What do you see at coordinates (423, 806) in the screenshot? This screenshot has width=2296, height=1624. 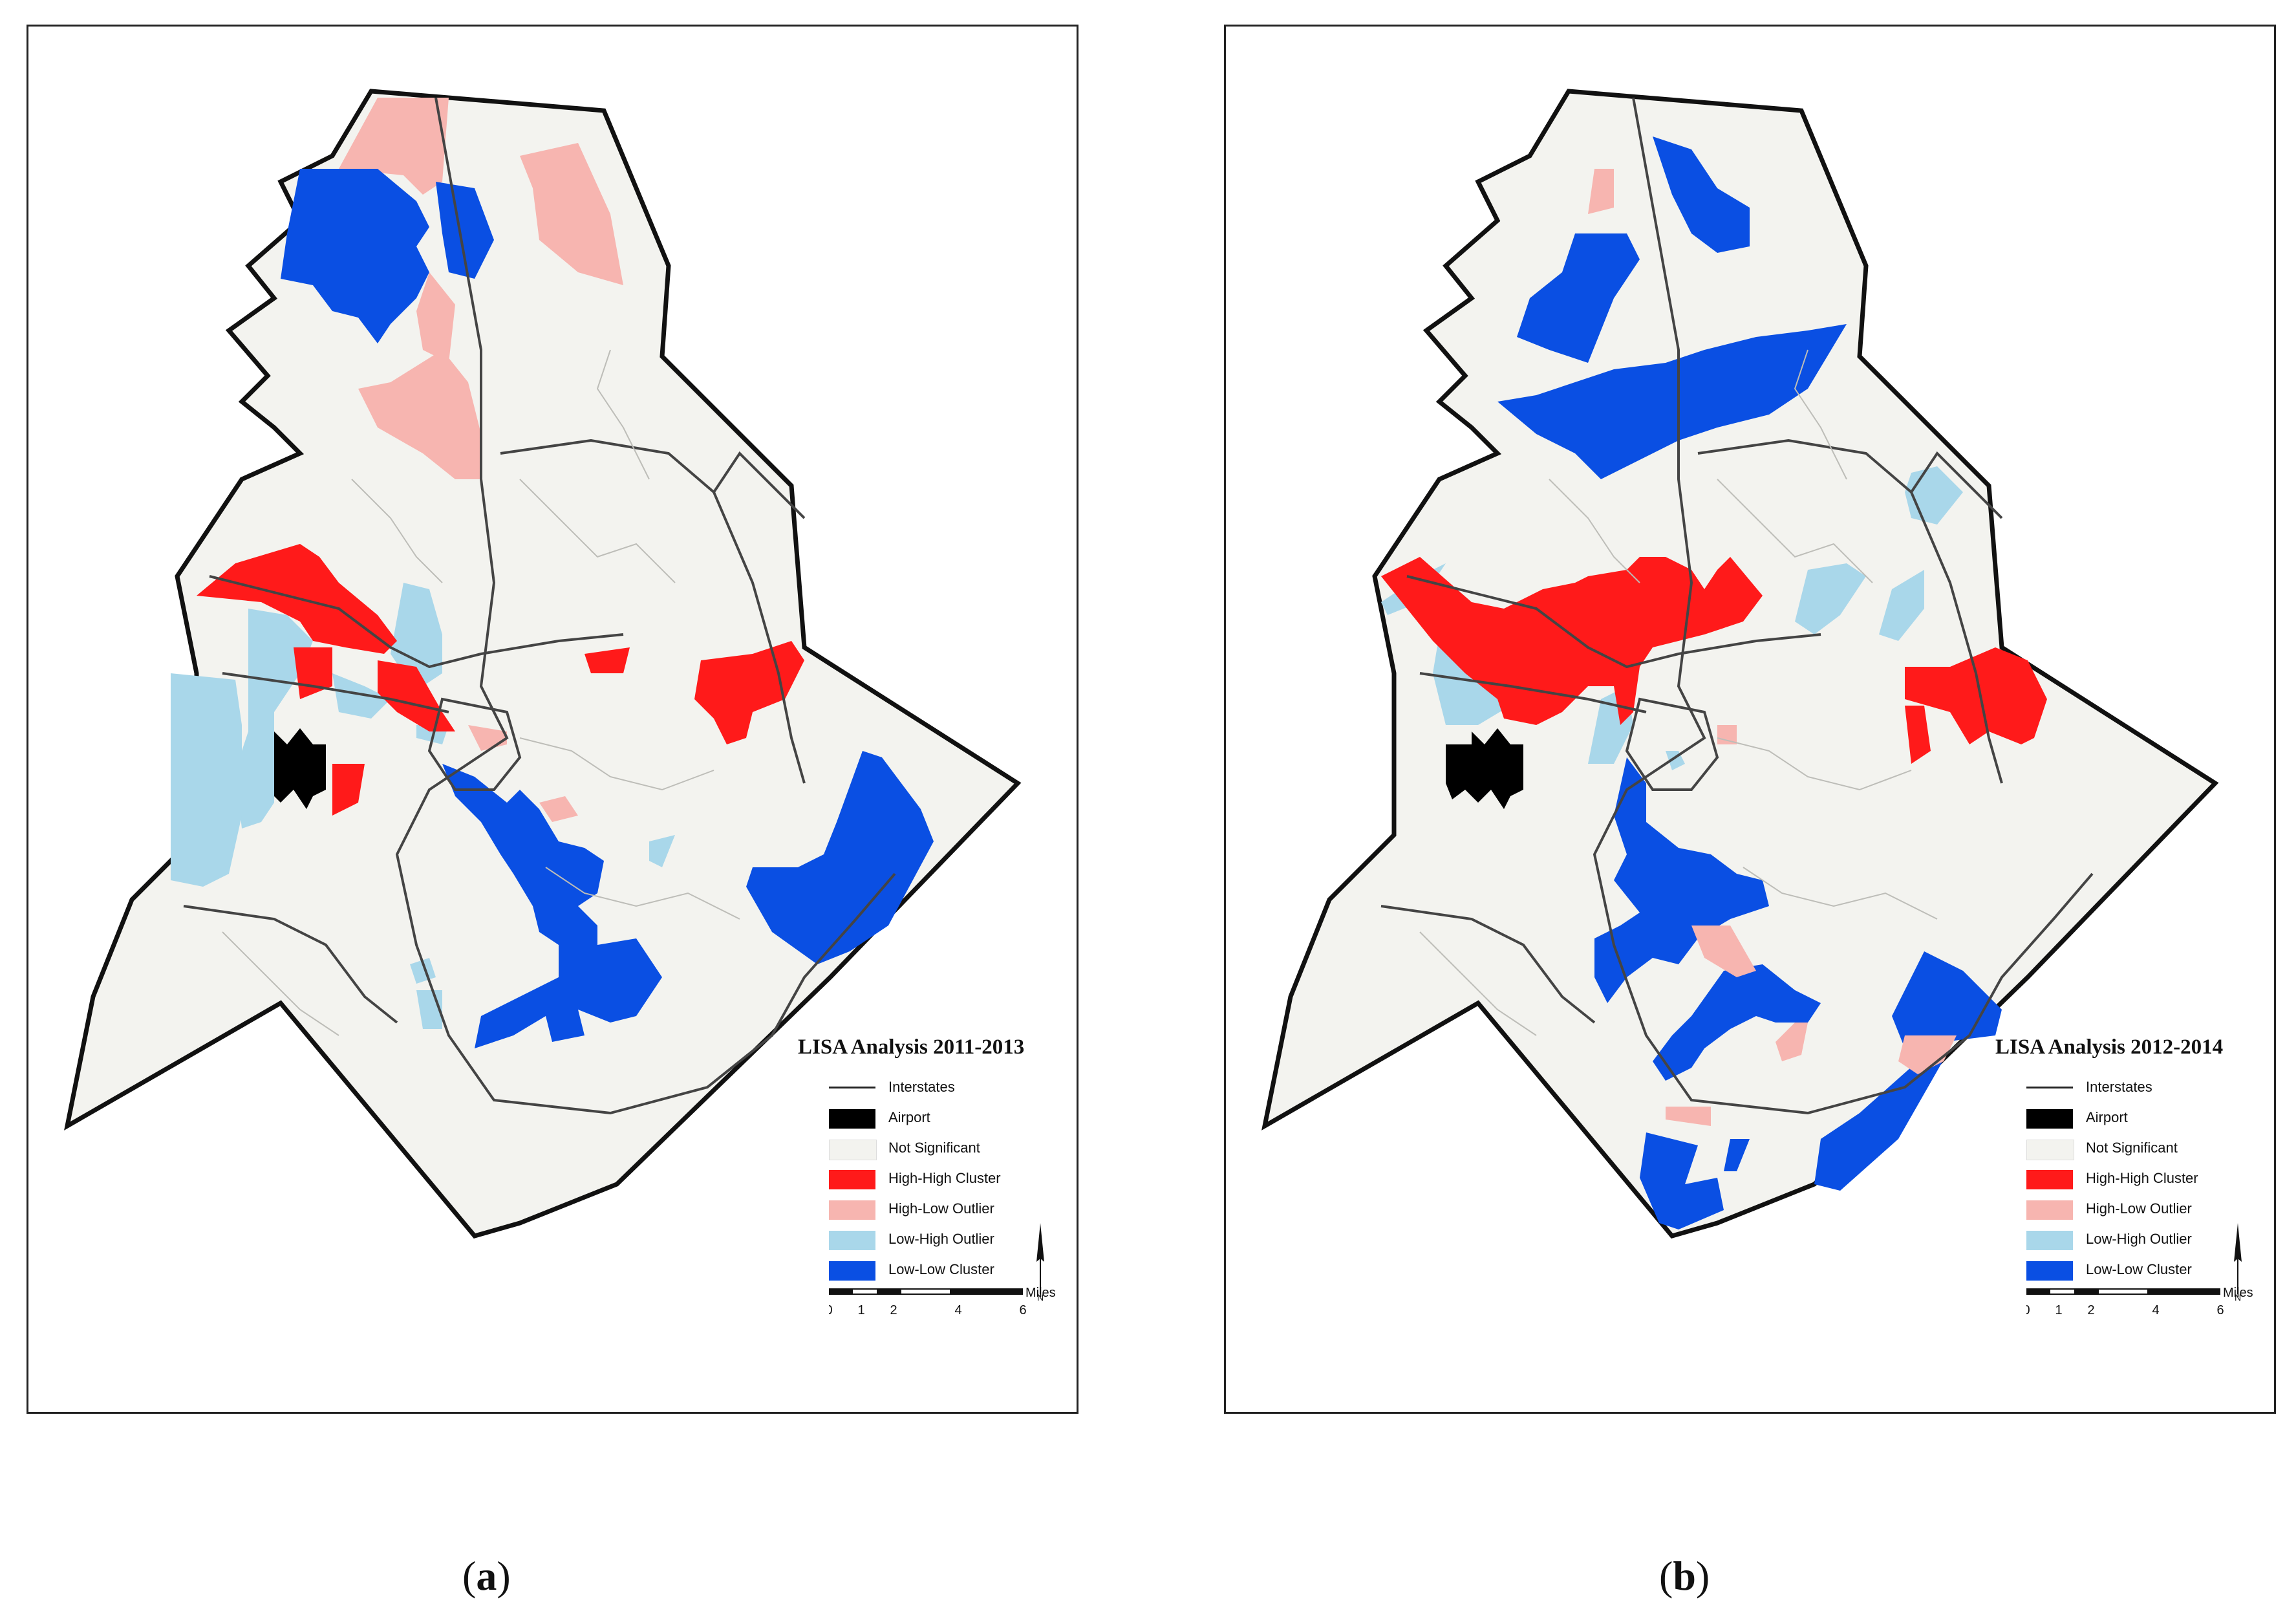 I see `low-high-outliers` at bounding box center [423, 806].